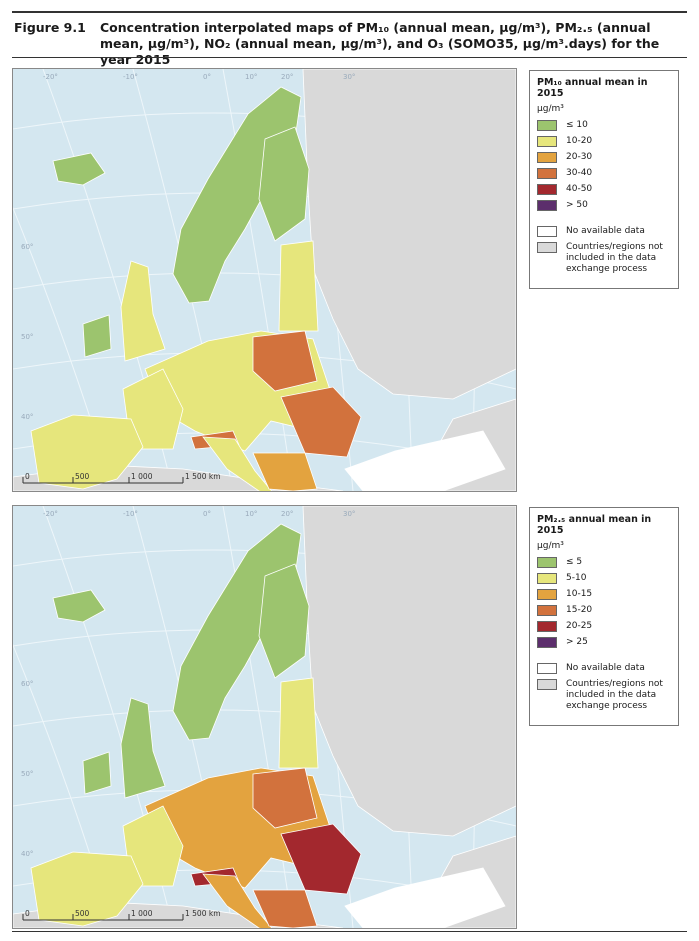 This screenshot has height=941, width=699. What do you see at coordinates (576, 578) in the screenshot?
I see `legend-label: 5-10` at bounding box center [576, 578].